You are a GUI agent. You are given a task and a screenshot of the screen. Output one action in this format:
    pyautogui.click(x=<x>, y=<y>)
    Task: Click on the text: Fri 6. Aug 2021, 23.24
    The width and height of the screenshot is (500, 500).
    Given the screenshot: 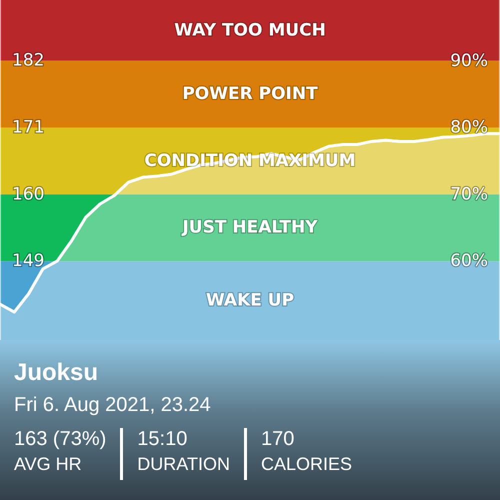 What is the action you would take?
    pyautogui.click(x=113, y=405)
    